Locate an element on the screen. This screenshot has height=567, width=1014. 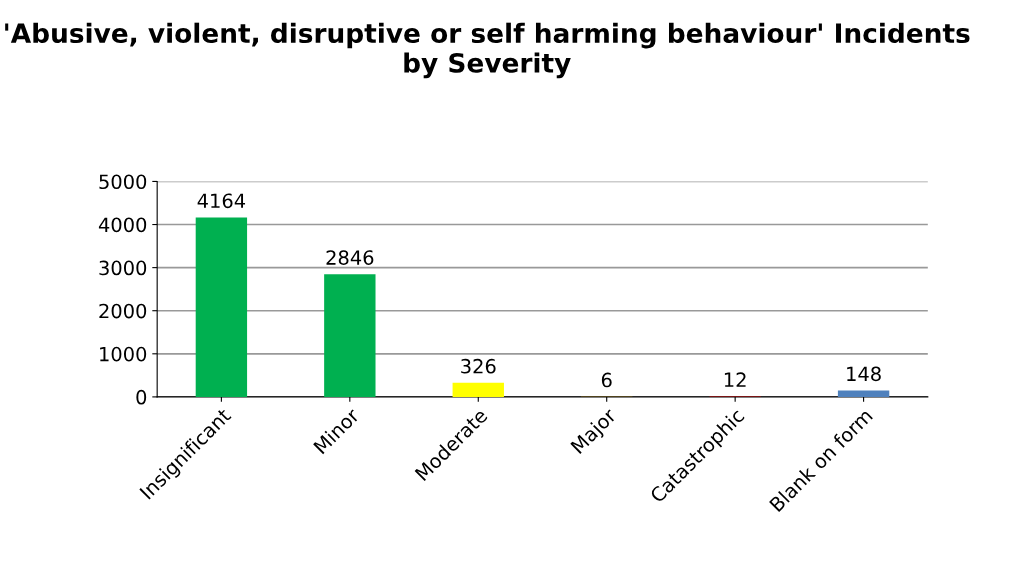
data-label: 6 is located at coordinates (606, 380).